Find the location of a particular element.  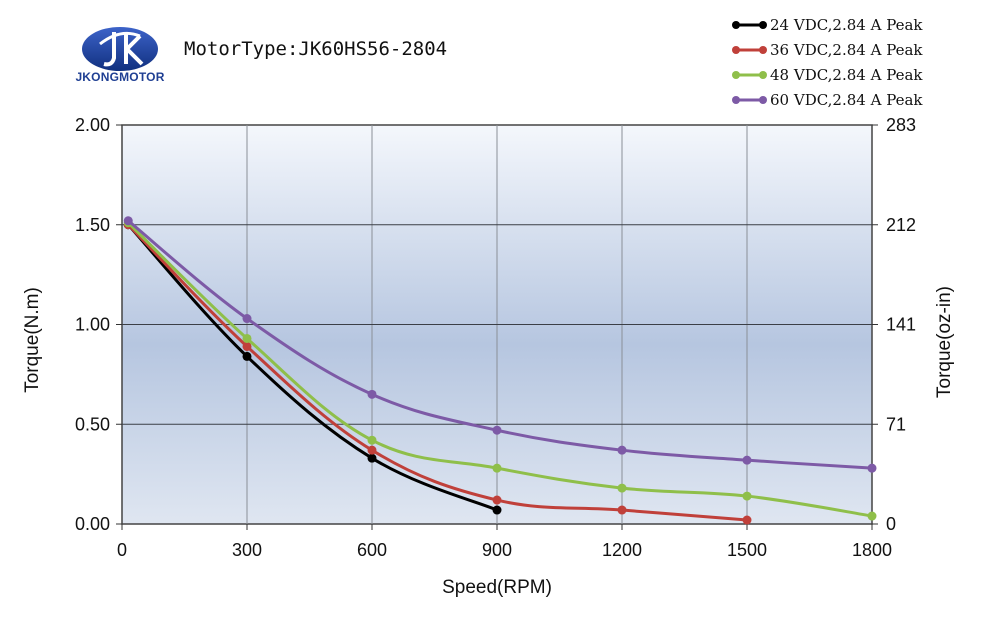

legend-item: 36 VDC,2.84 A Peak is located at coordinates (860, 49).